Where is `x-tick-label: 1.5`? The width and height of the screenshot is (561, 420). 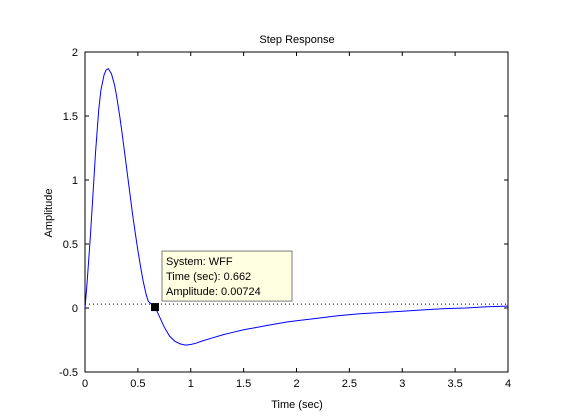 x-tick-label: 1.5 is located at coordinates (243, 384).